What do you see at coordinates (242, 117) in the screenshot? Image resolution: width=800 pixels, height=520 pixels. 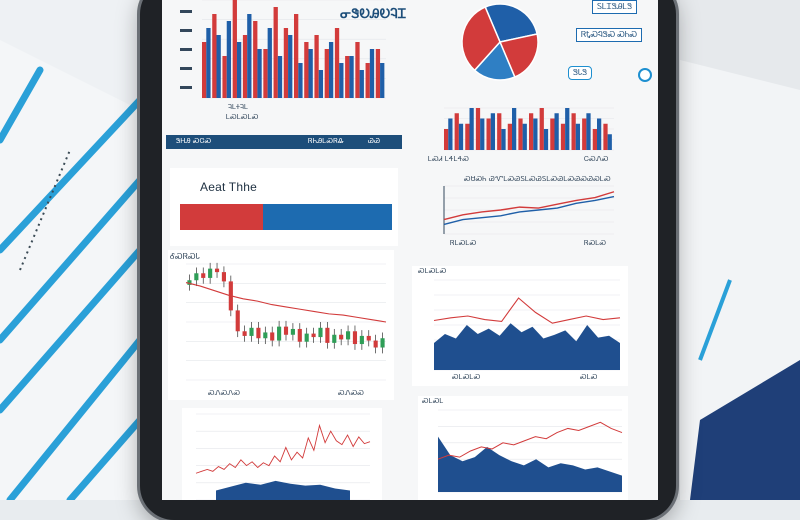 I see `top-bar-x-label-2: ᏞᏍᏞᏍᏞᏍ` at bounding box center [242, 117].